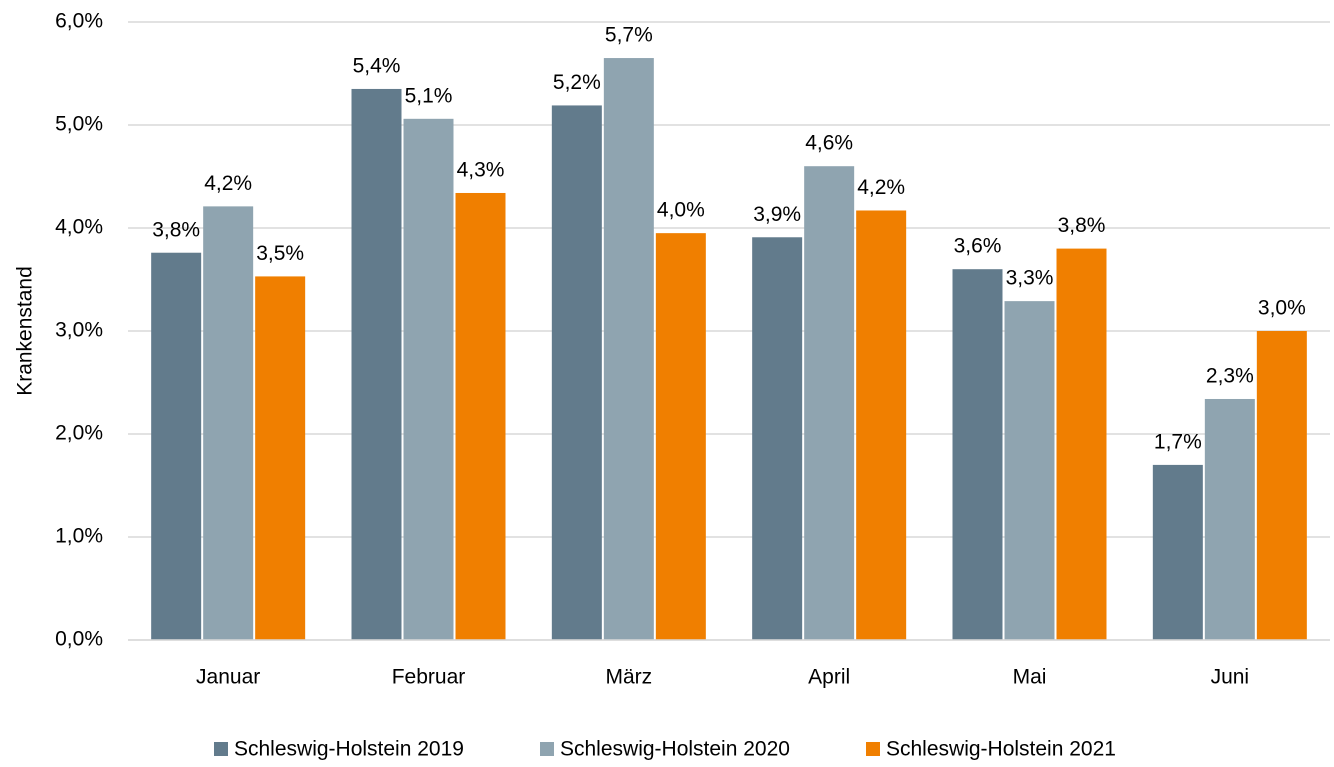  What do you see at coordinates (79, 21) in the screenshot?
I see `y-tick-label: 6,0%` at bounding box center [79, 21].